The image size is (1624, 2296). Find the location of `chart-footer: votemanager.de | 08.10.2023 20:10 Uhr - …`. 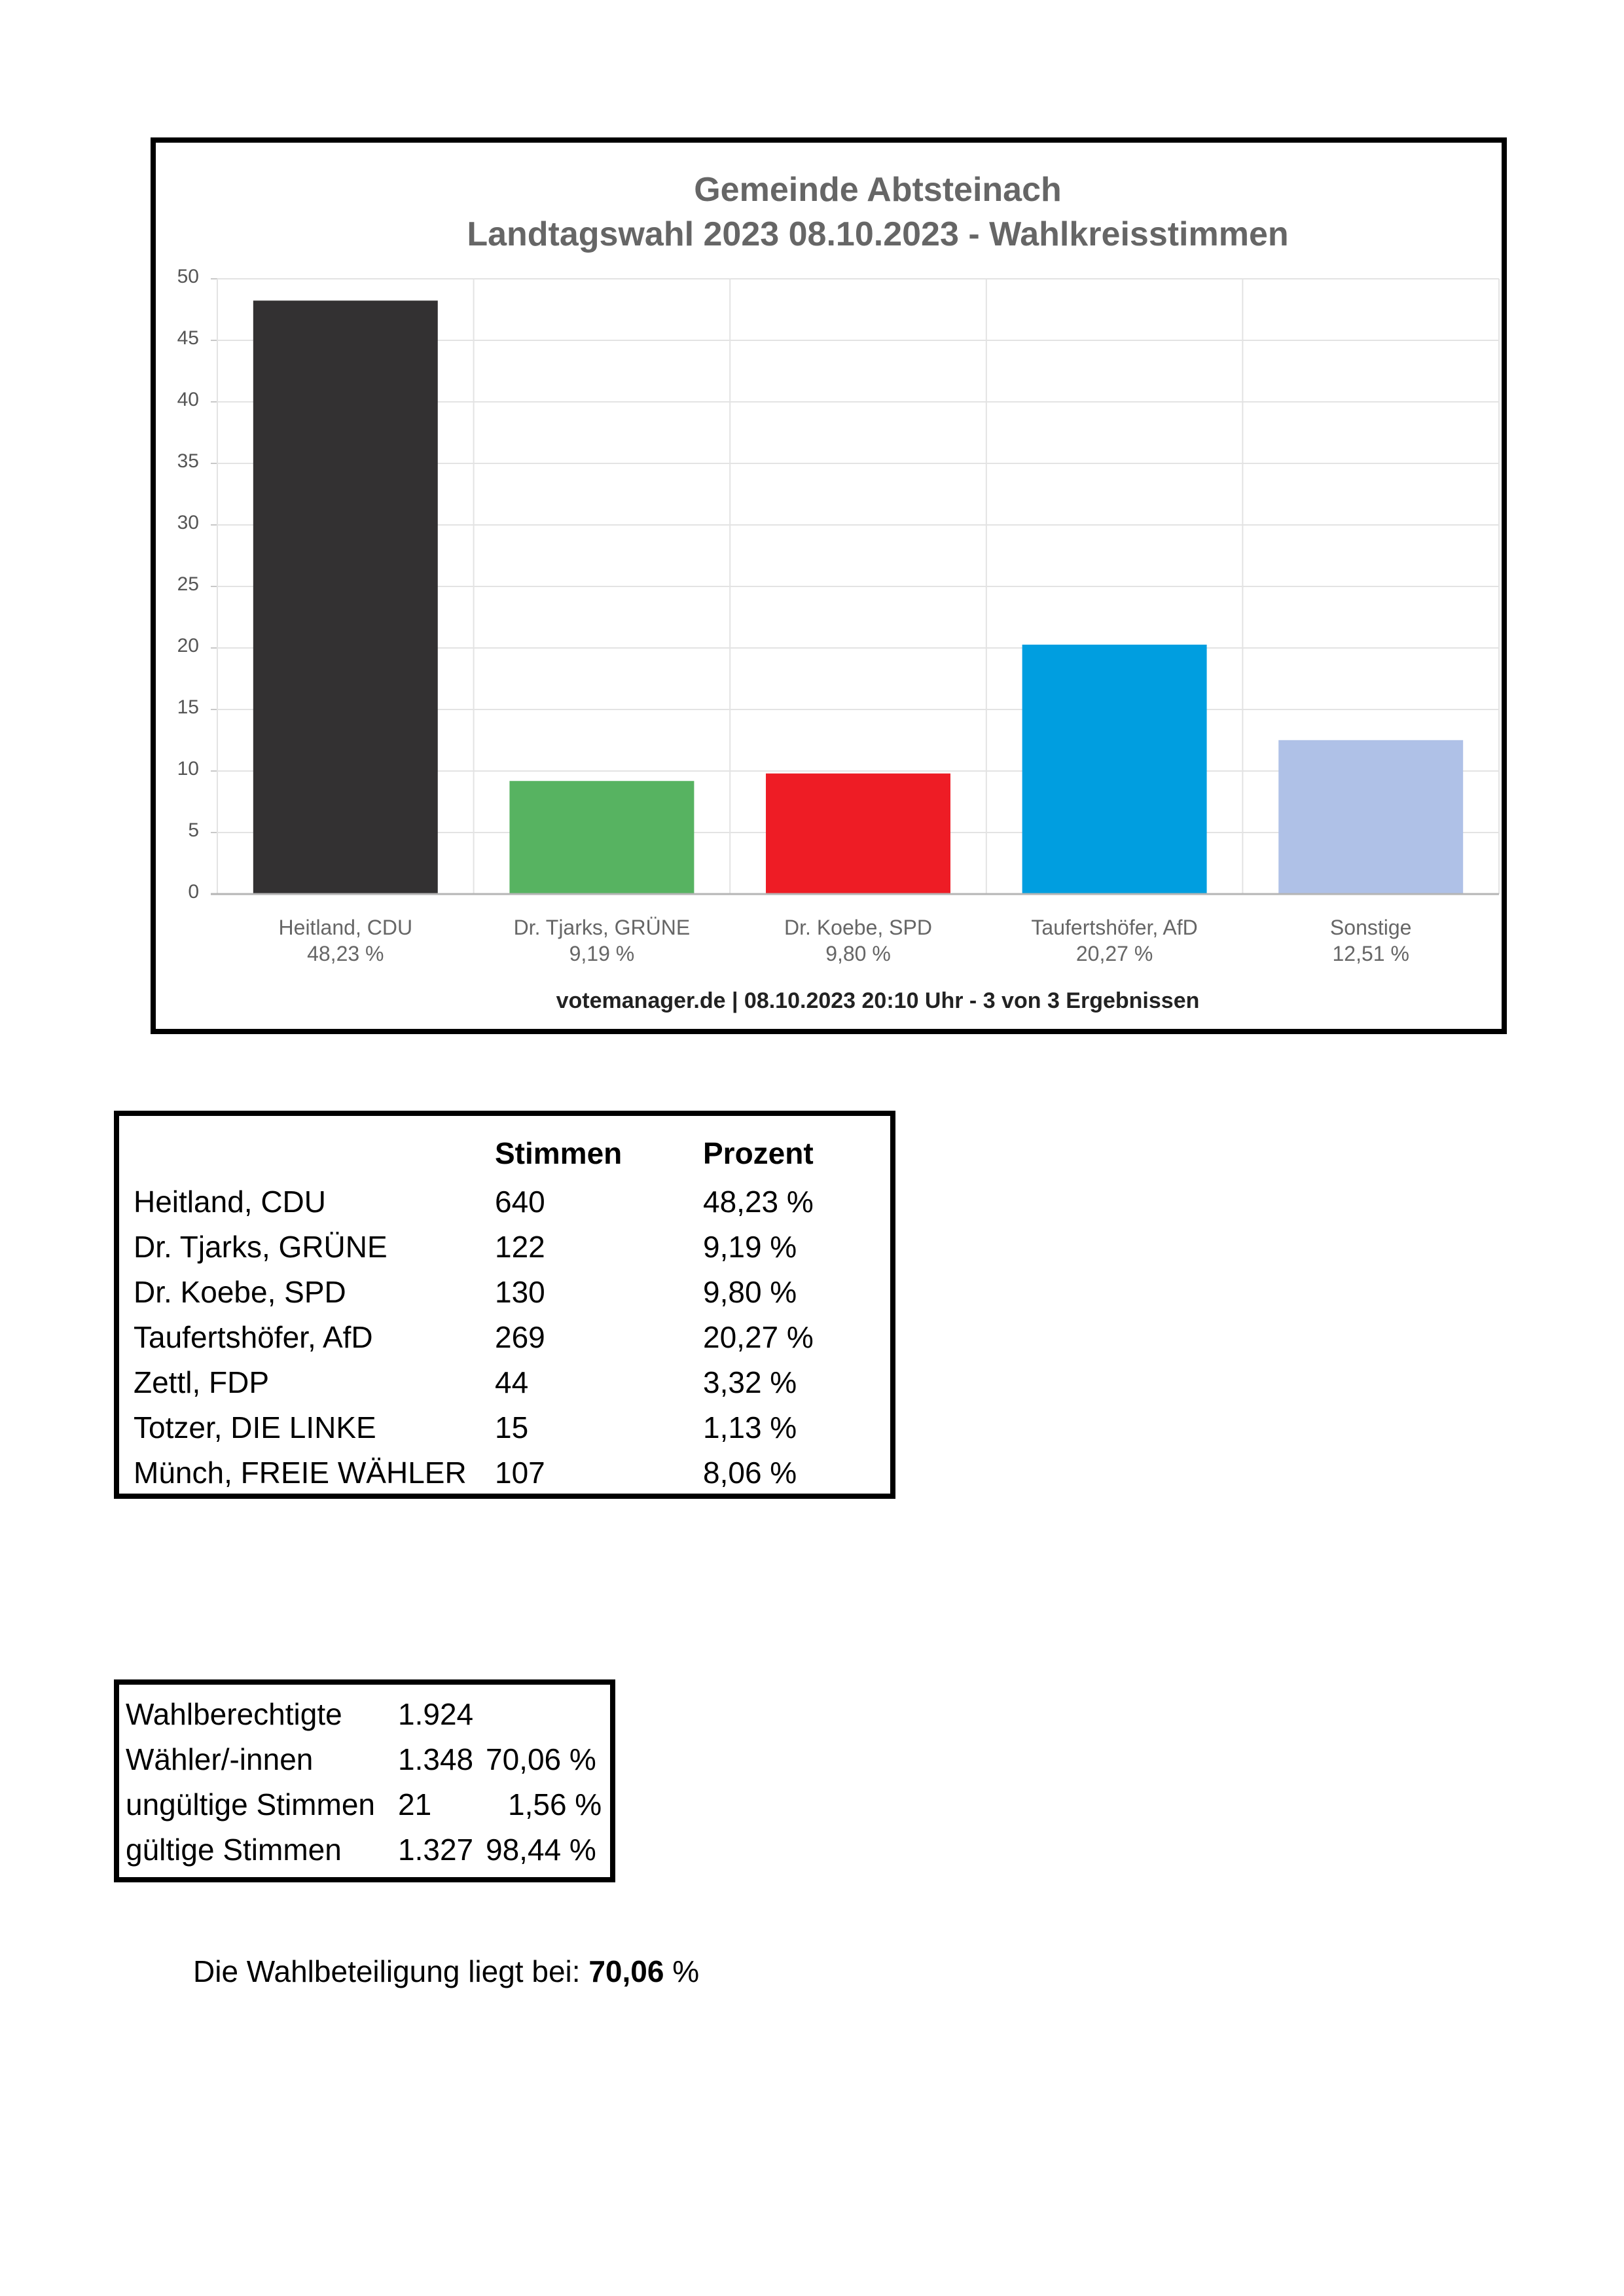

chart-footer: votemanager.de | 08.10.2023 20:10 Uhr - … is located at coordinates (878, 1000).